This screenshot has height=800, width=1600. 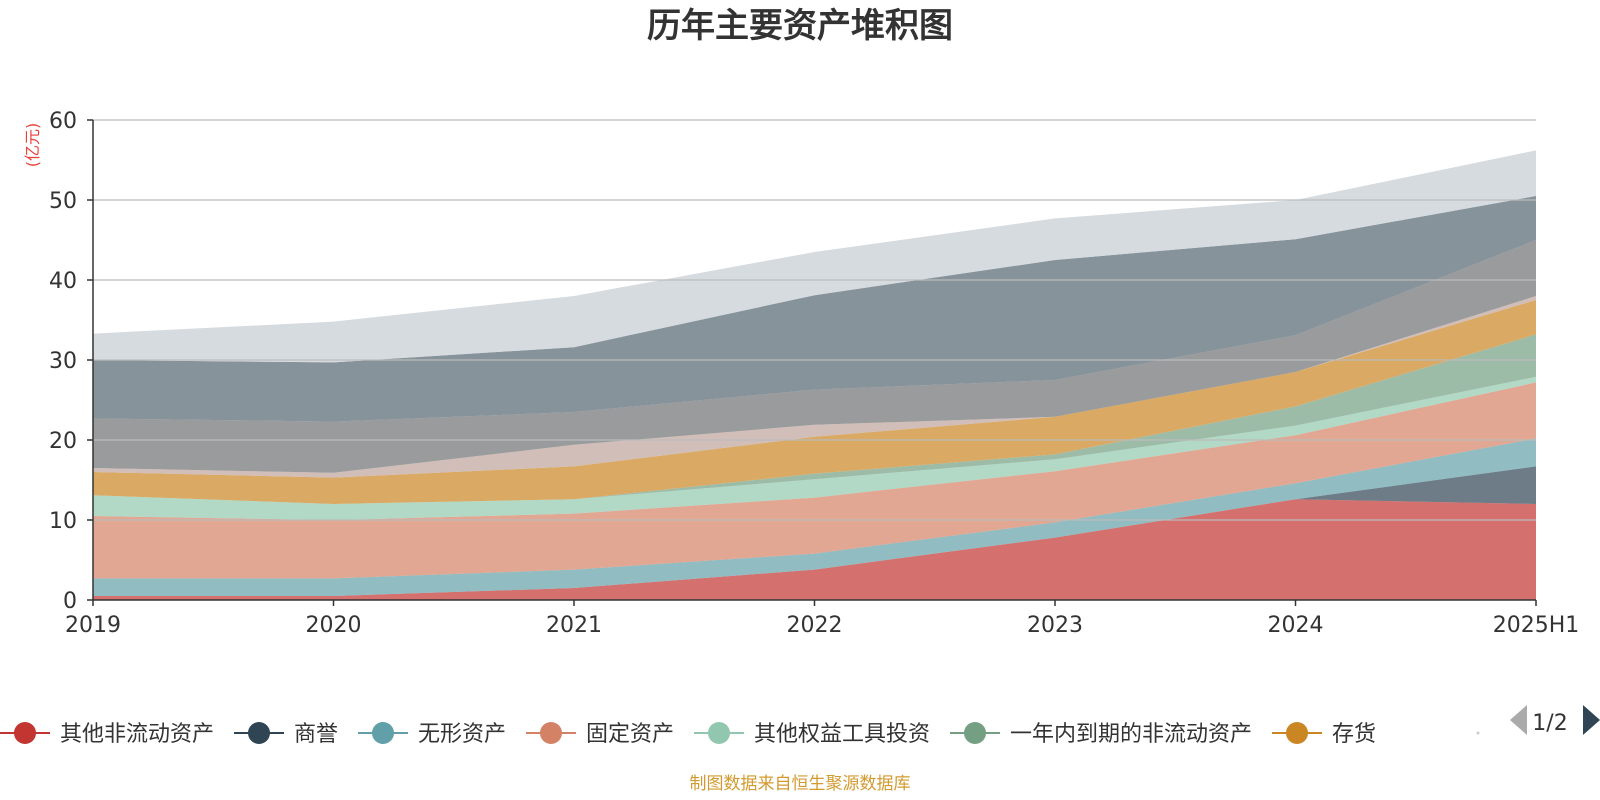 I want to click on legend-item: 其他权益工具投资, so click(x=812, y=734).